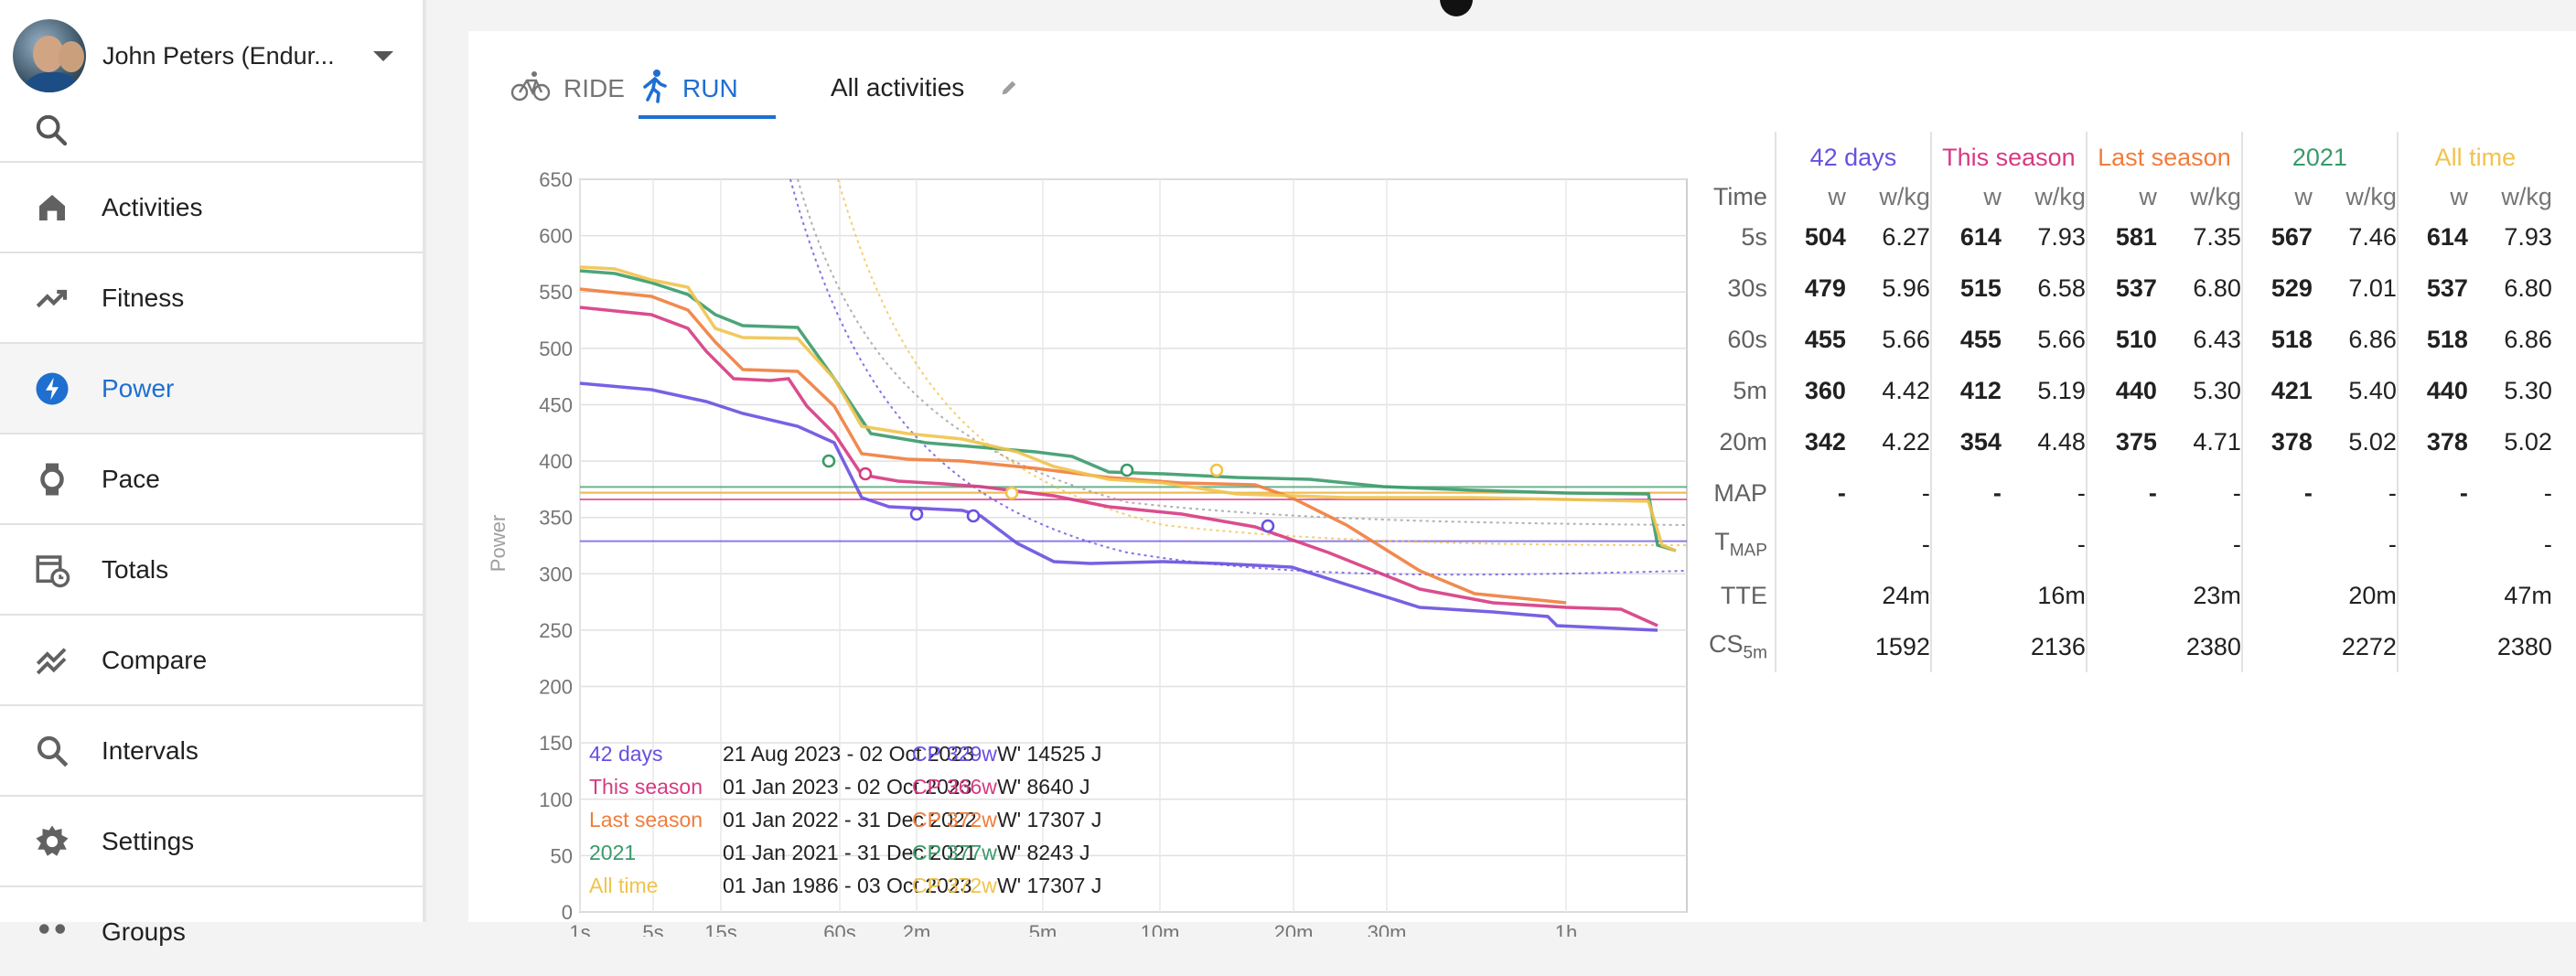  I want to click on stat-wkg: 6.58, so click(2061, 287).